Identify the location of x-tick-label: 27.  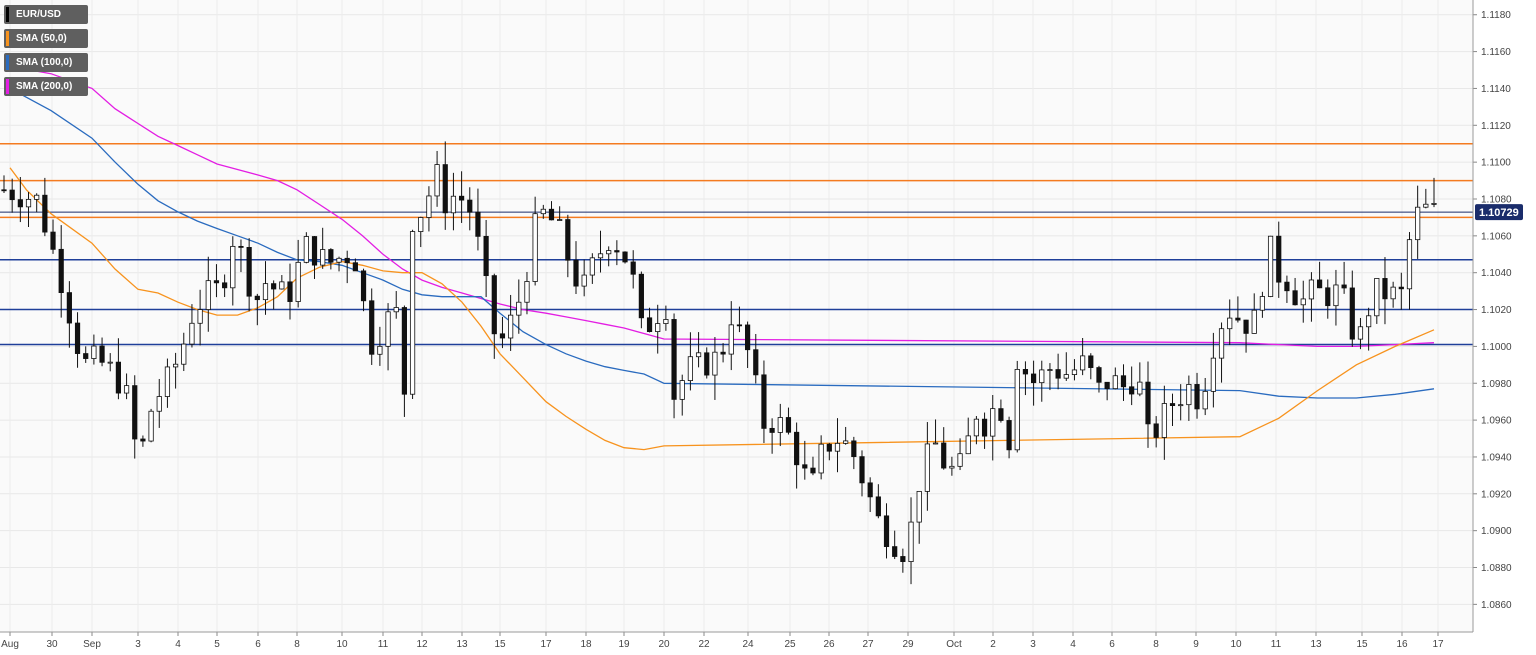
(868, 644).